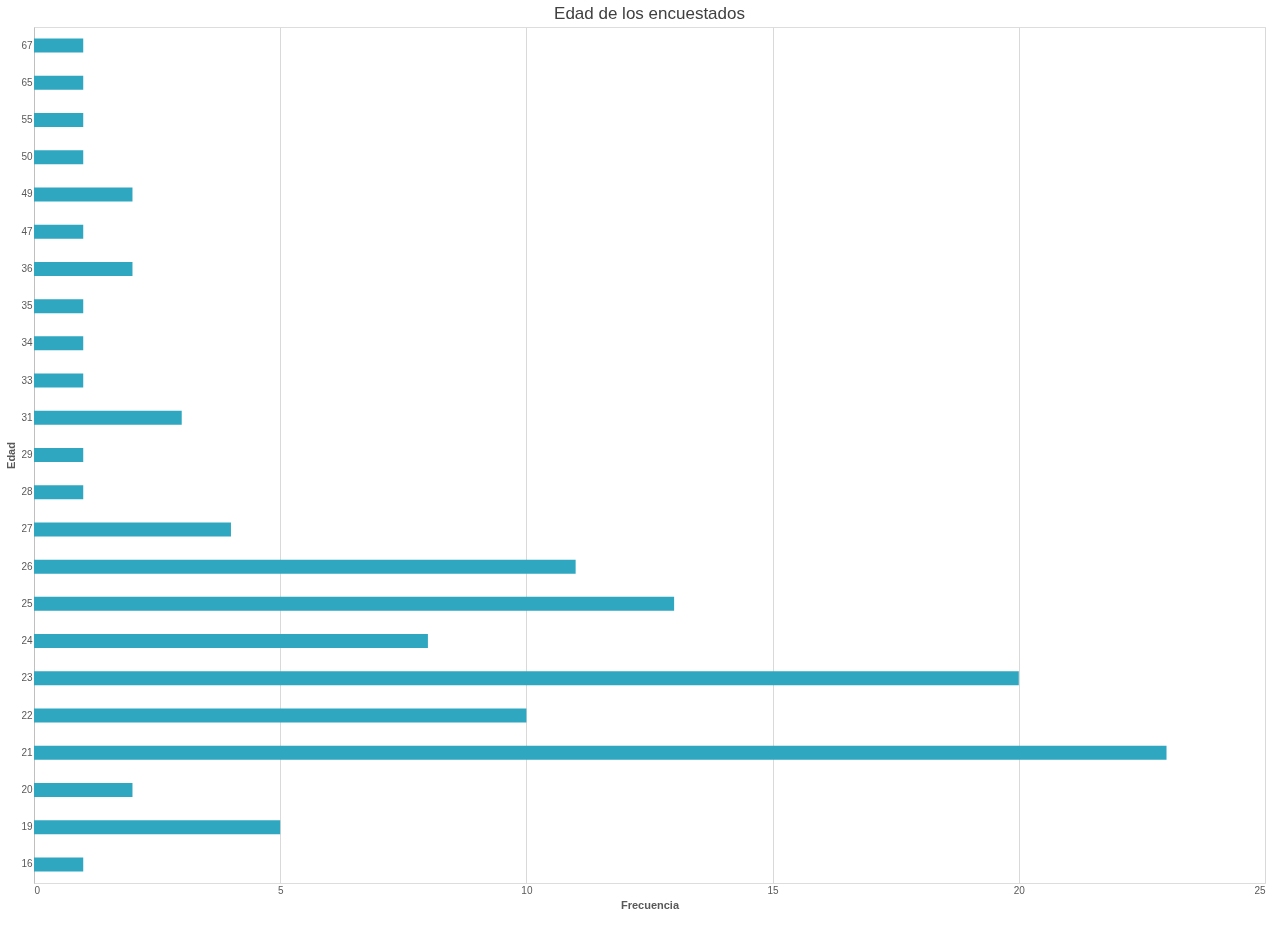 The height and width of the screenshot is (930, 1285). What do you see at coordinates (27, 157) in the screenshot?
I see `y-tick-label: 50` at bounding box center [27, 157].